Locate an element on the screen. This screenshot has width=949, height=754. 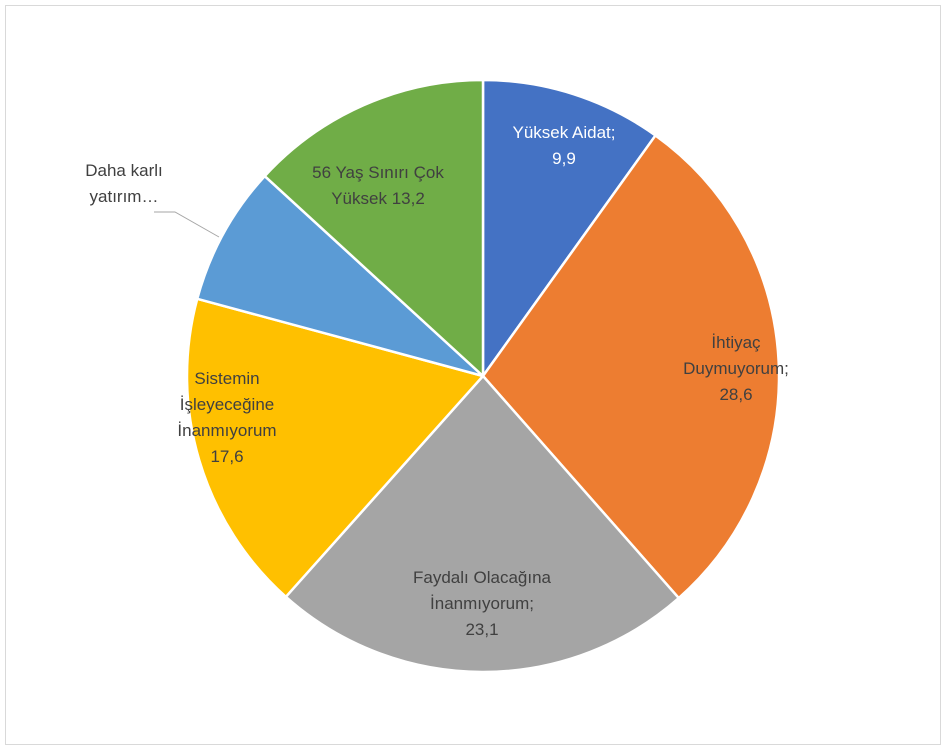
slice-label-4-line-4: 17,6 is located at coordinates (226, 456).